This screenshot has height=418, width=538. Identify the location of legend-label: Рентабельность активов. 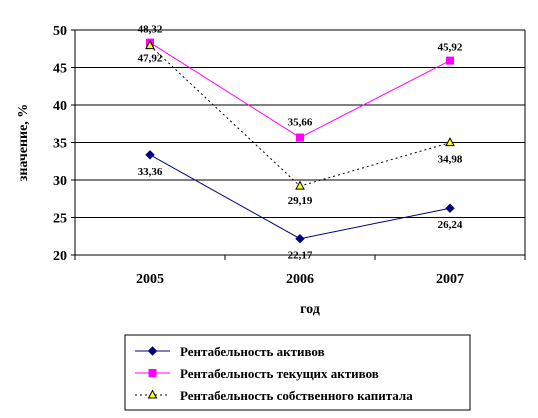
(252, 351).